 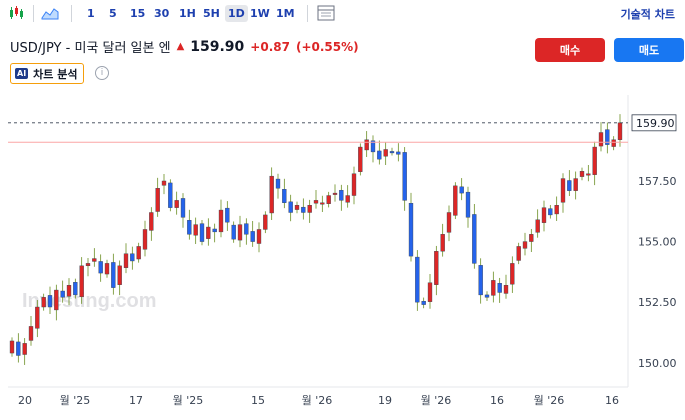 I want to click on timeframe-5h: 5H, so click(x=211, y=13).